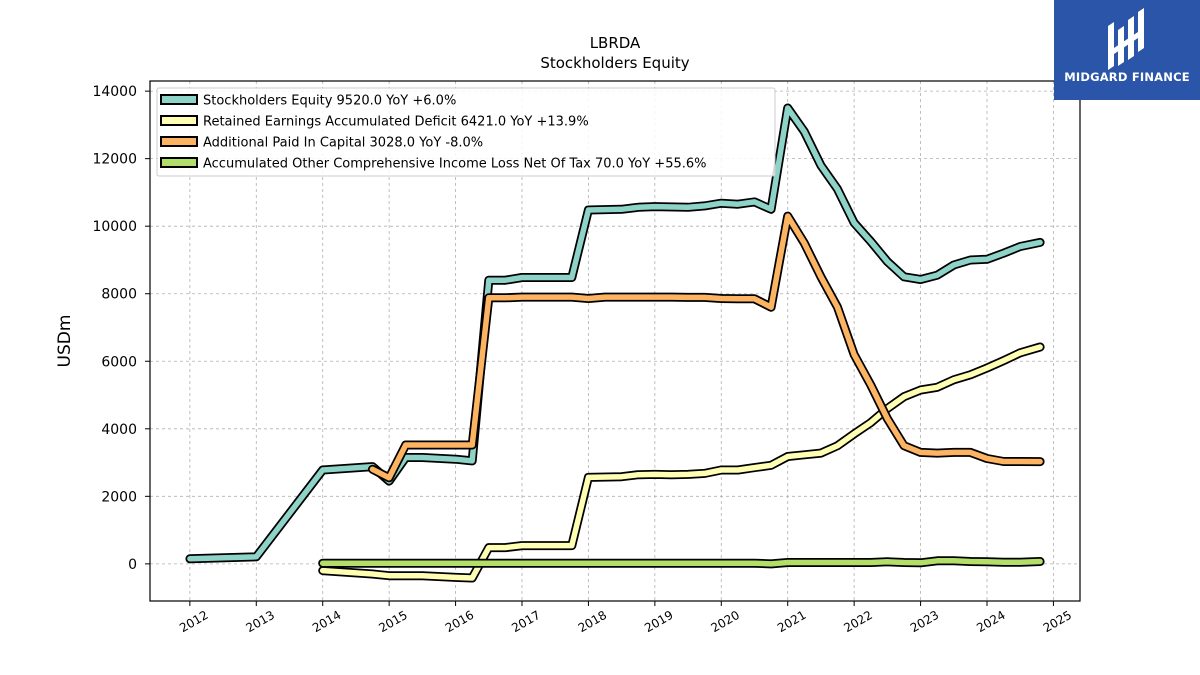 The width and height of the screenshot is (1200, 675). I want to click on y-tick-label-14000: 14000, so click(114, 92).